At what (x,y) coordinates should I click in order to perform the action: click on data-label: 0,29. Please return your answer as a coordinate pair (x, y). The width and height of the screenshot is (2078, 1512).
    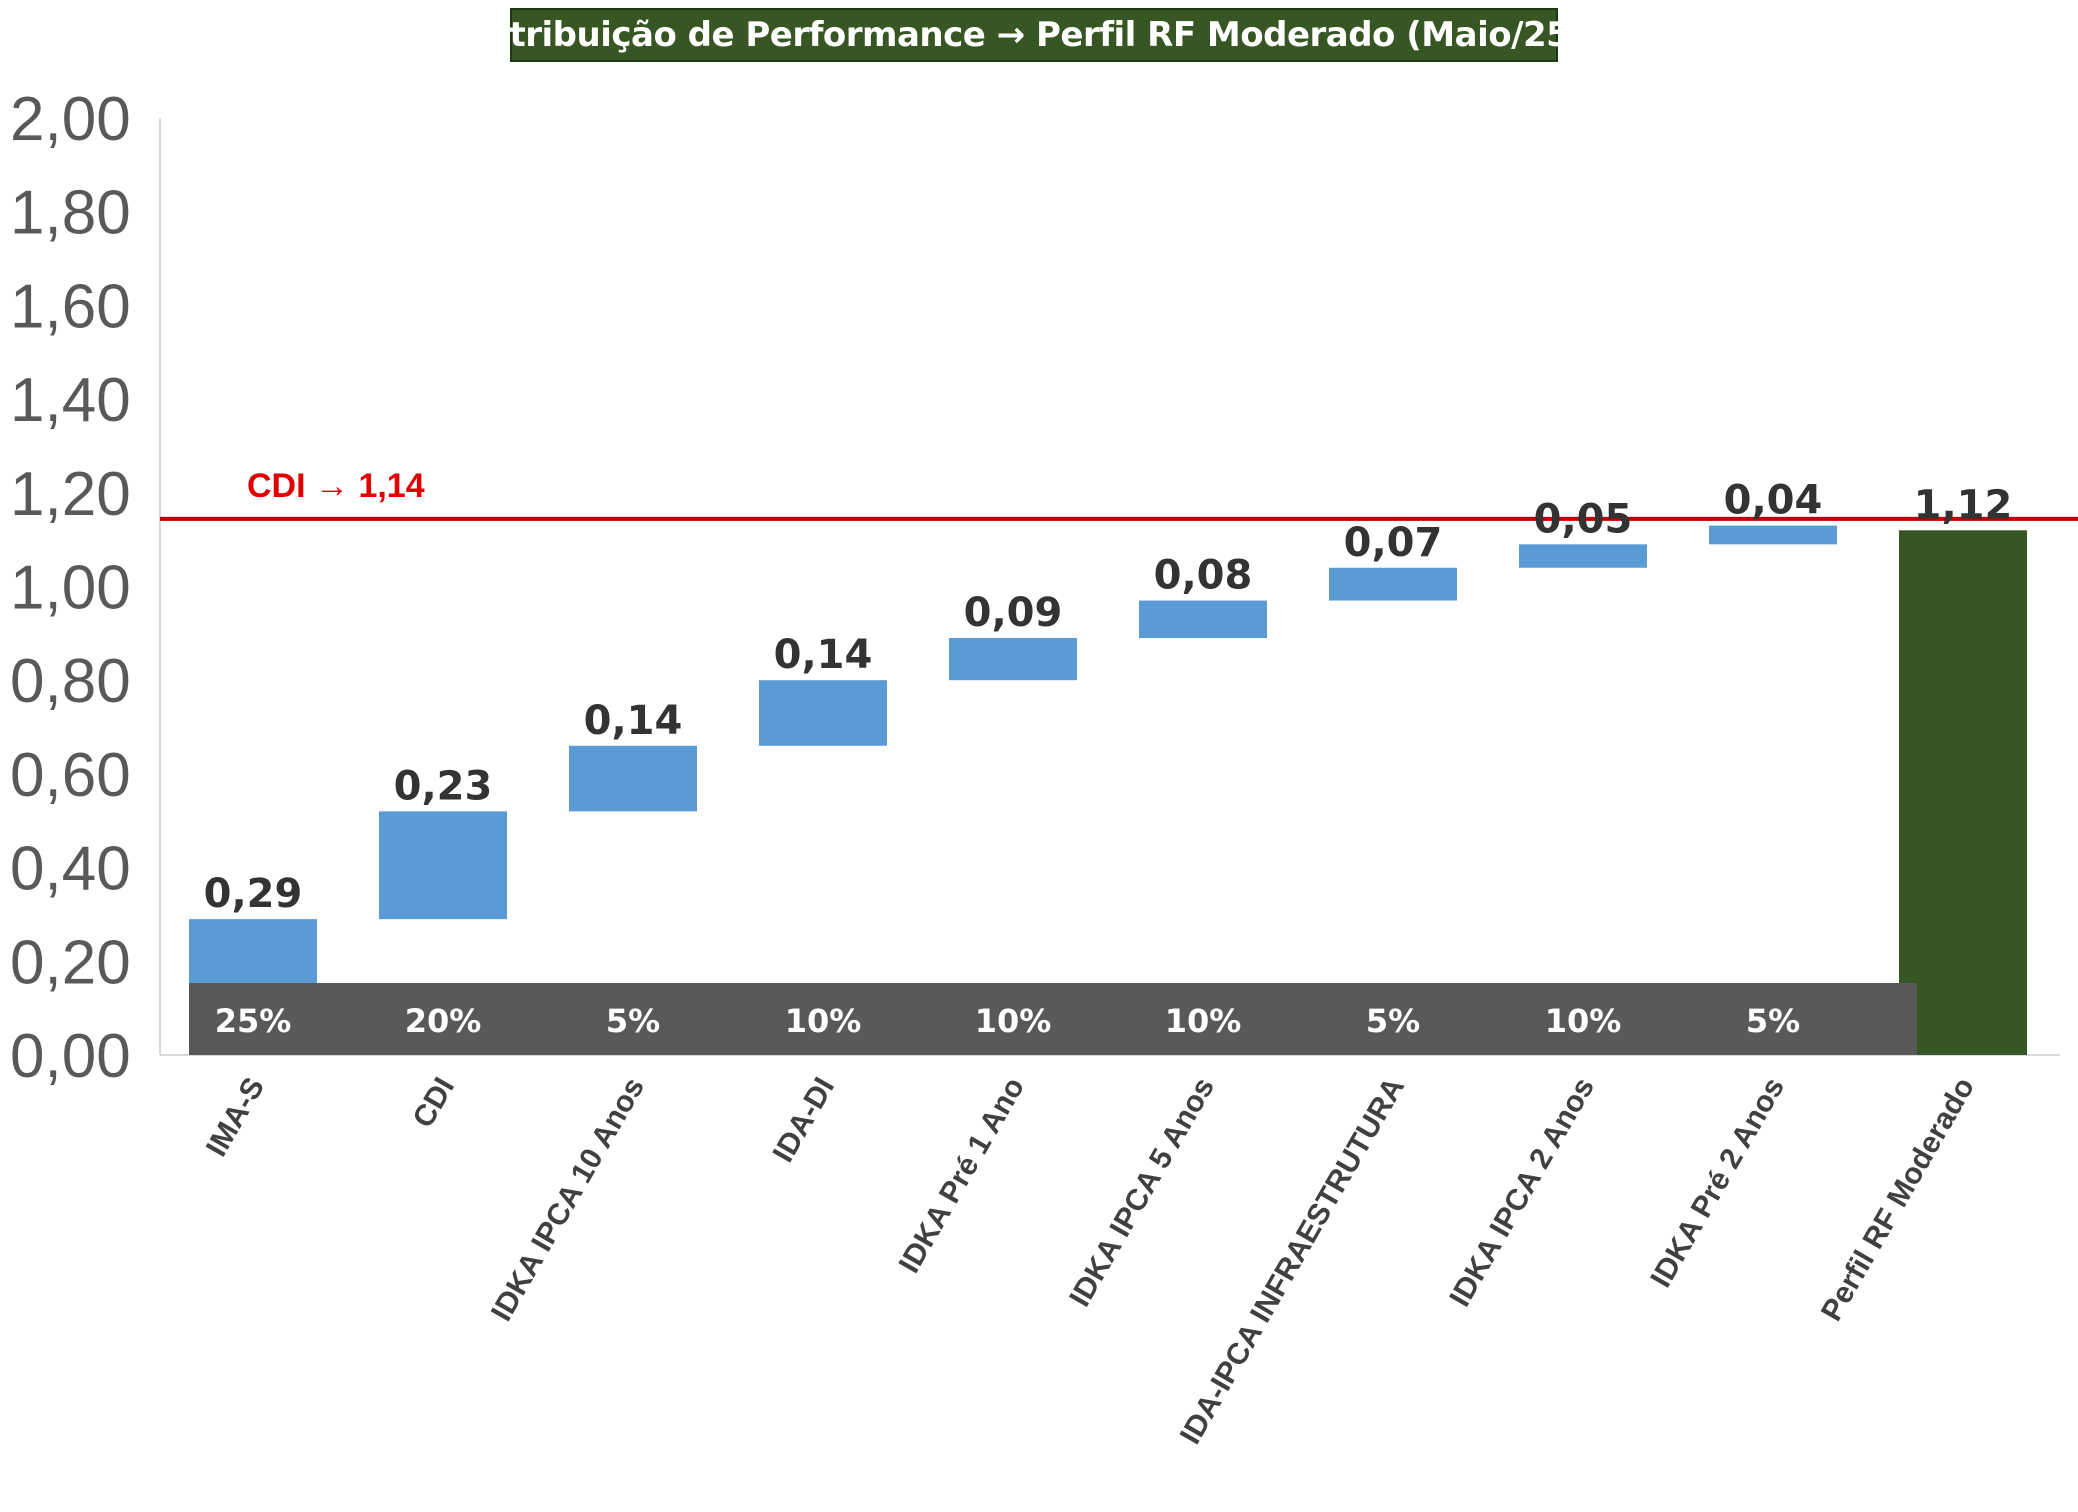
    Looking at the image, I should click on (253, 894).